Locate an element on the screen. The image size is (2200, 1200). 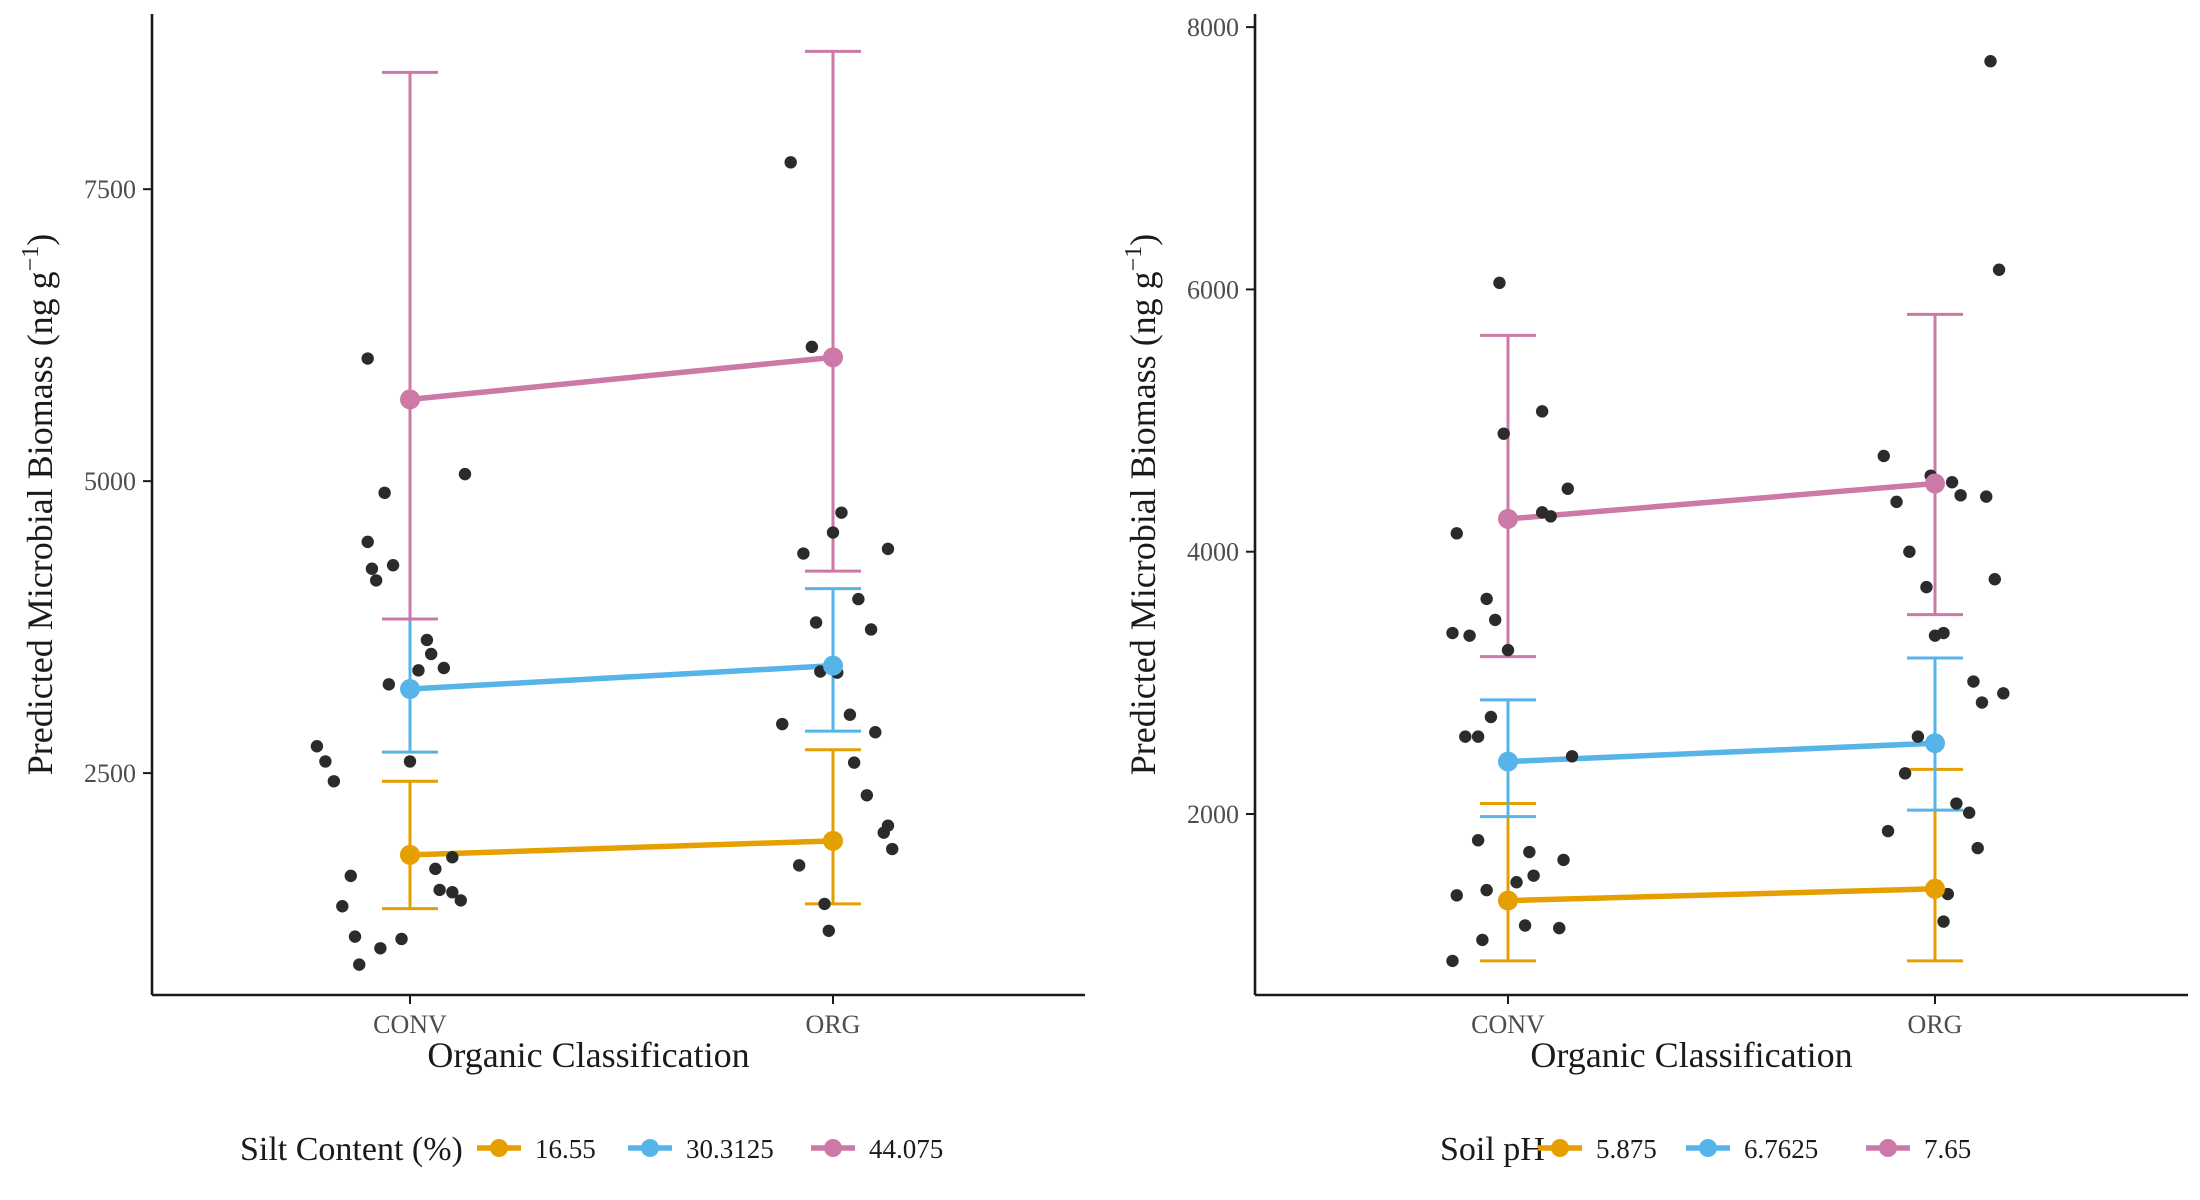
legend-label: 16.55 is located at coordinates (565, 1149).